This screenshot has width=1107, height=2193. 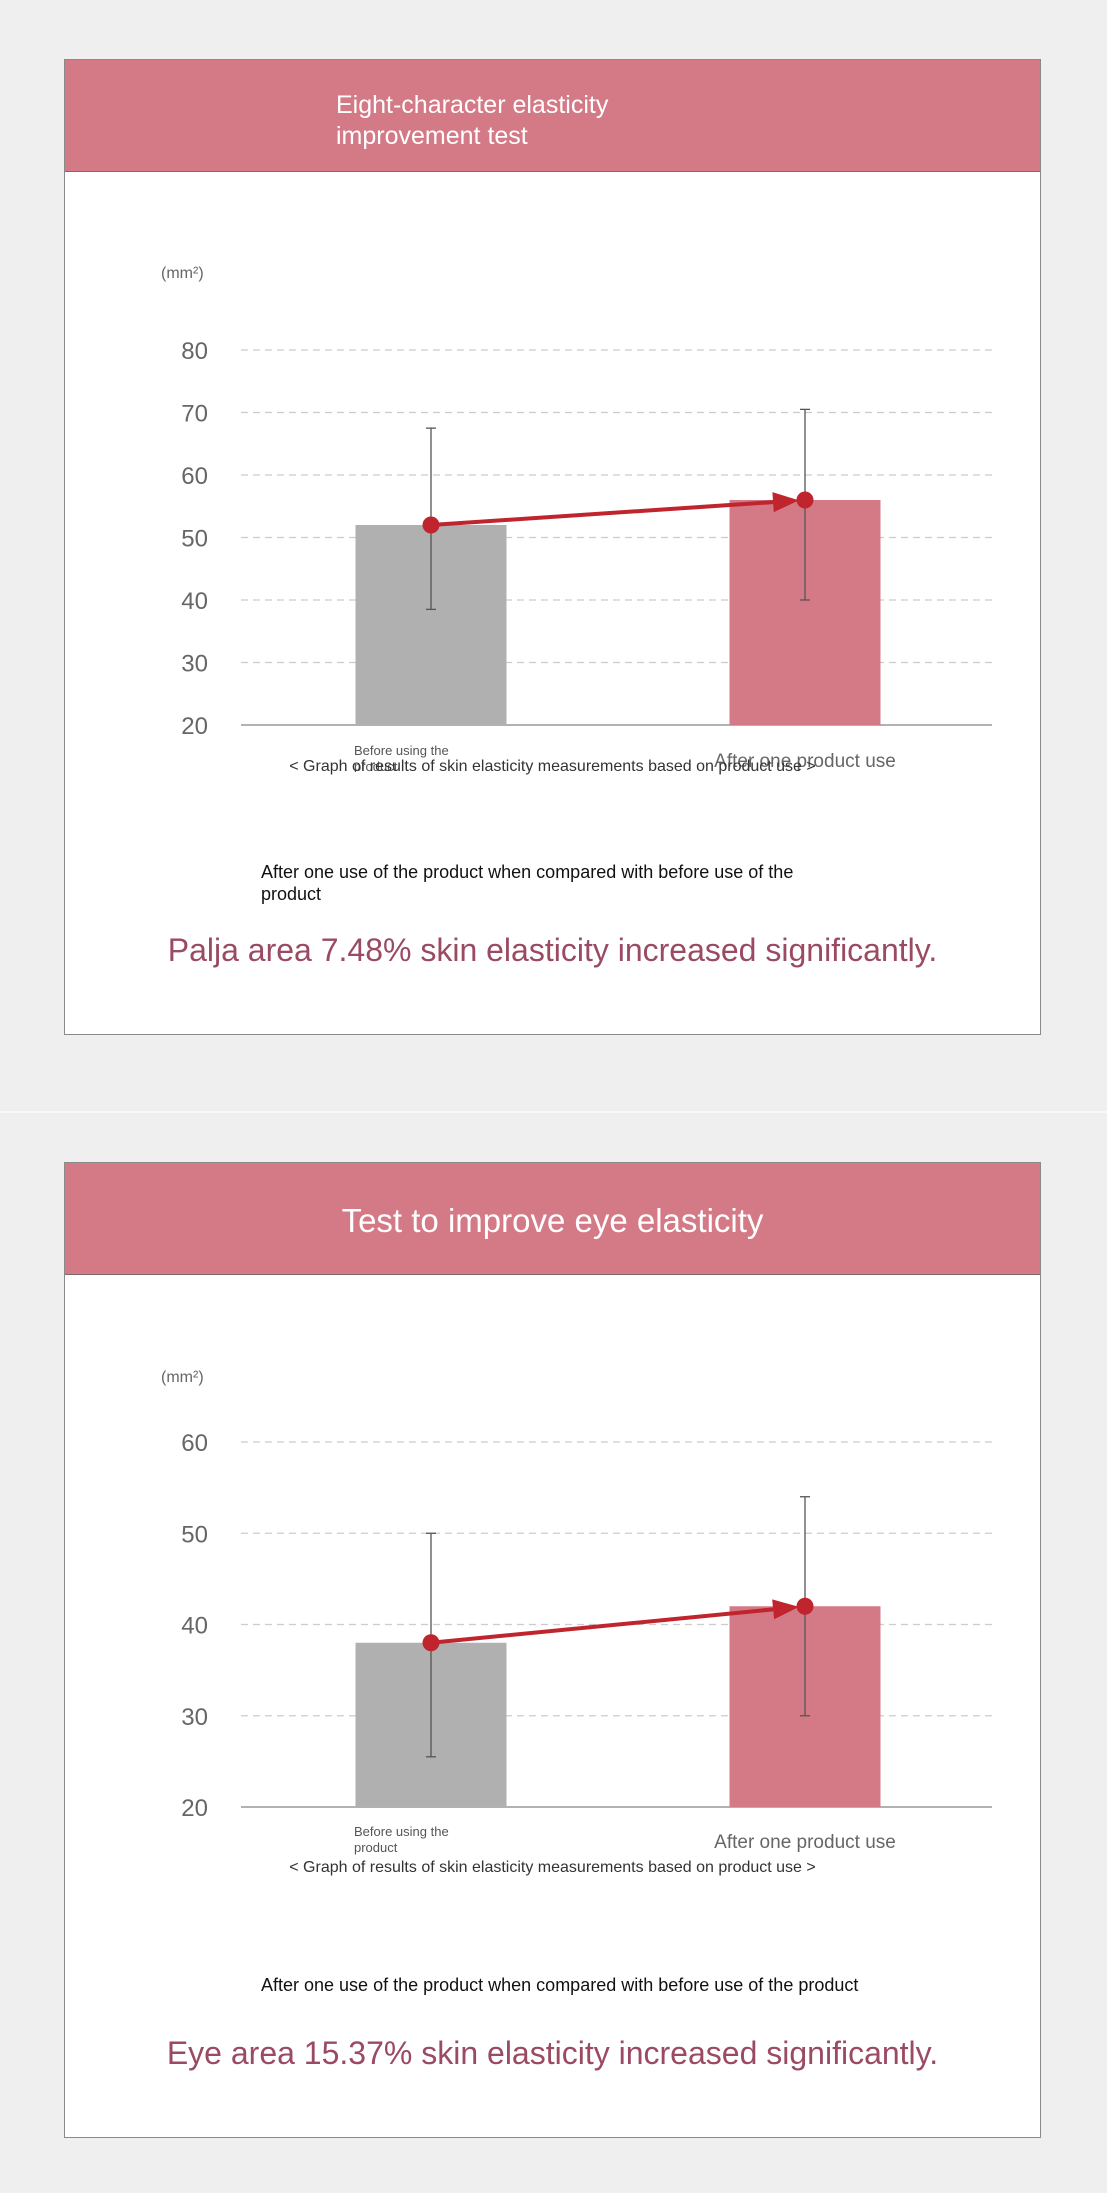 I want to click on y-tick-label: 70, so click(x=194, y=414).